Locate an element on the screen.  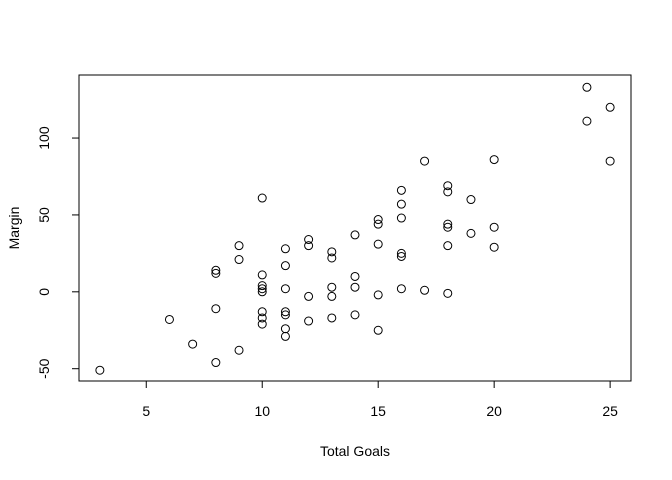
x-tick-label: 10 is located at coordinates (262, 411).